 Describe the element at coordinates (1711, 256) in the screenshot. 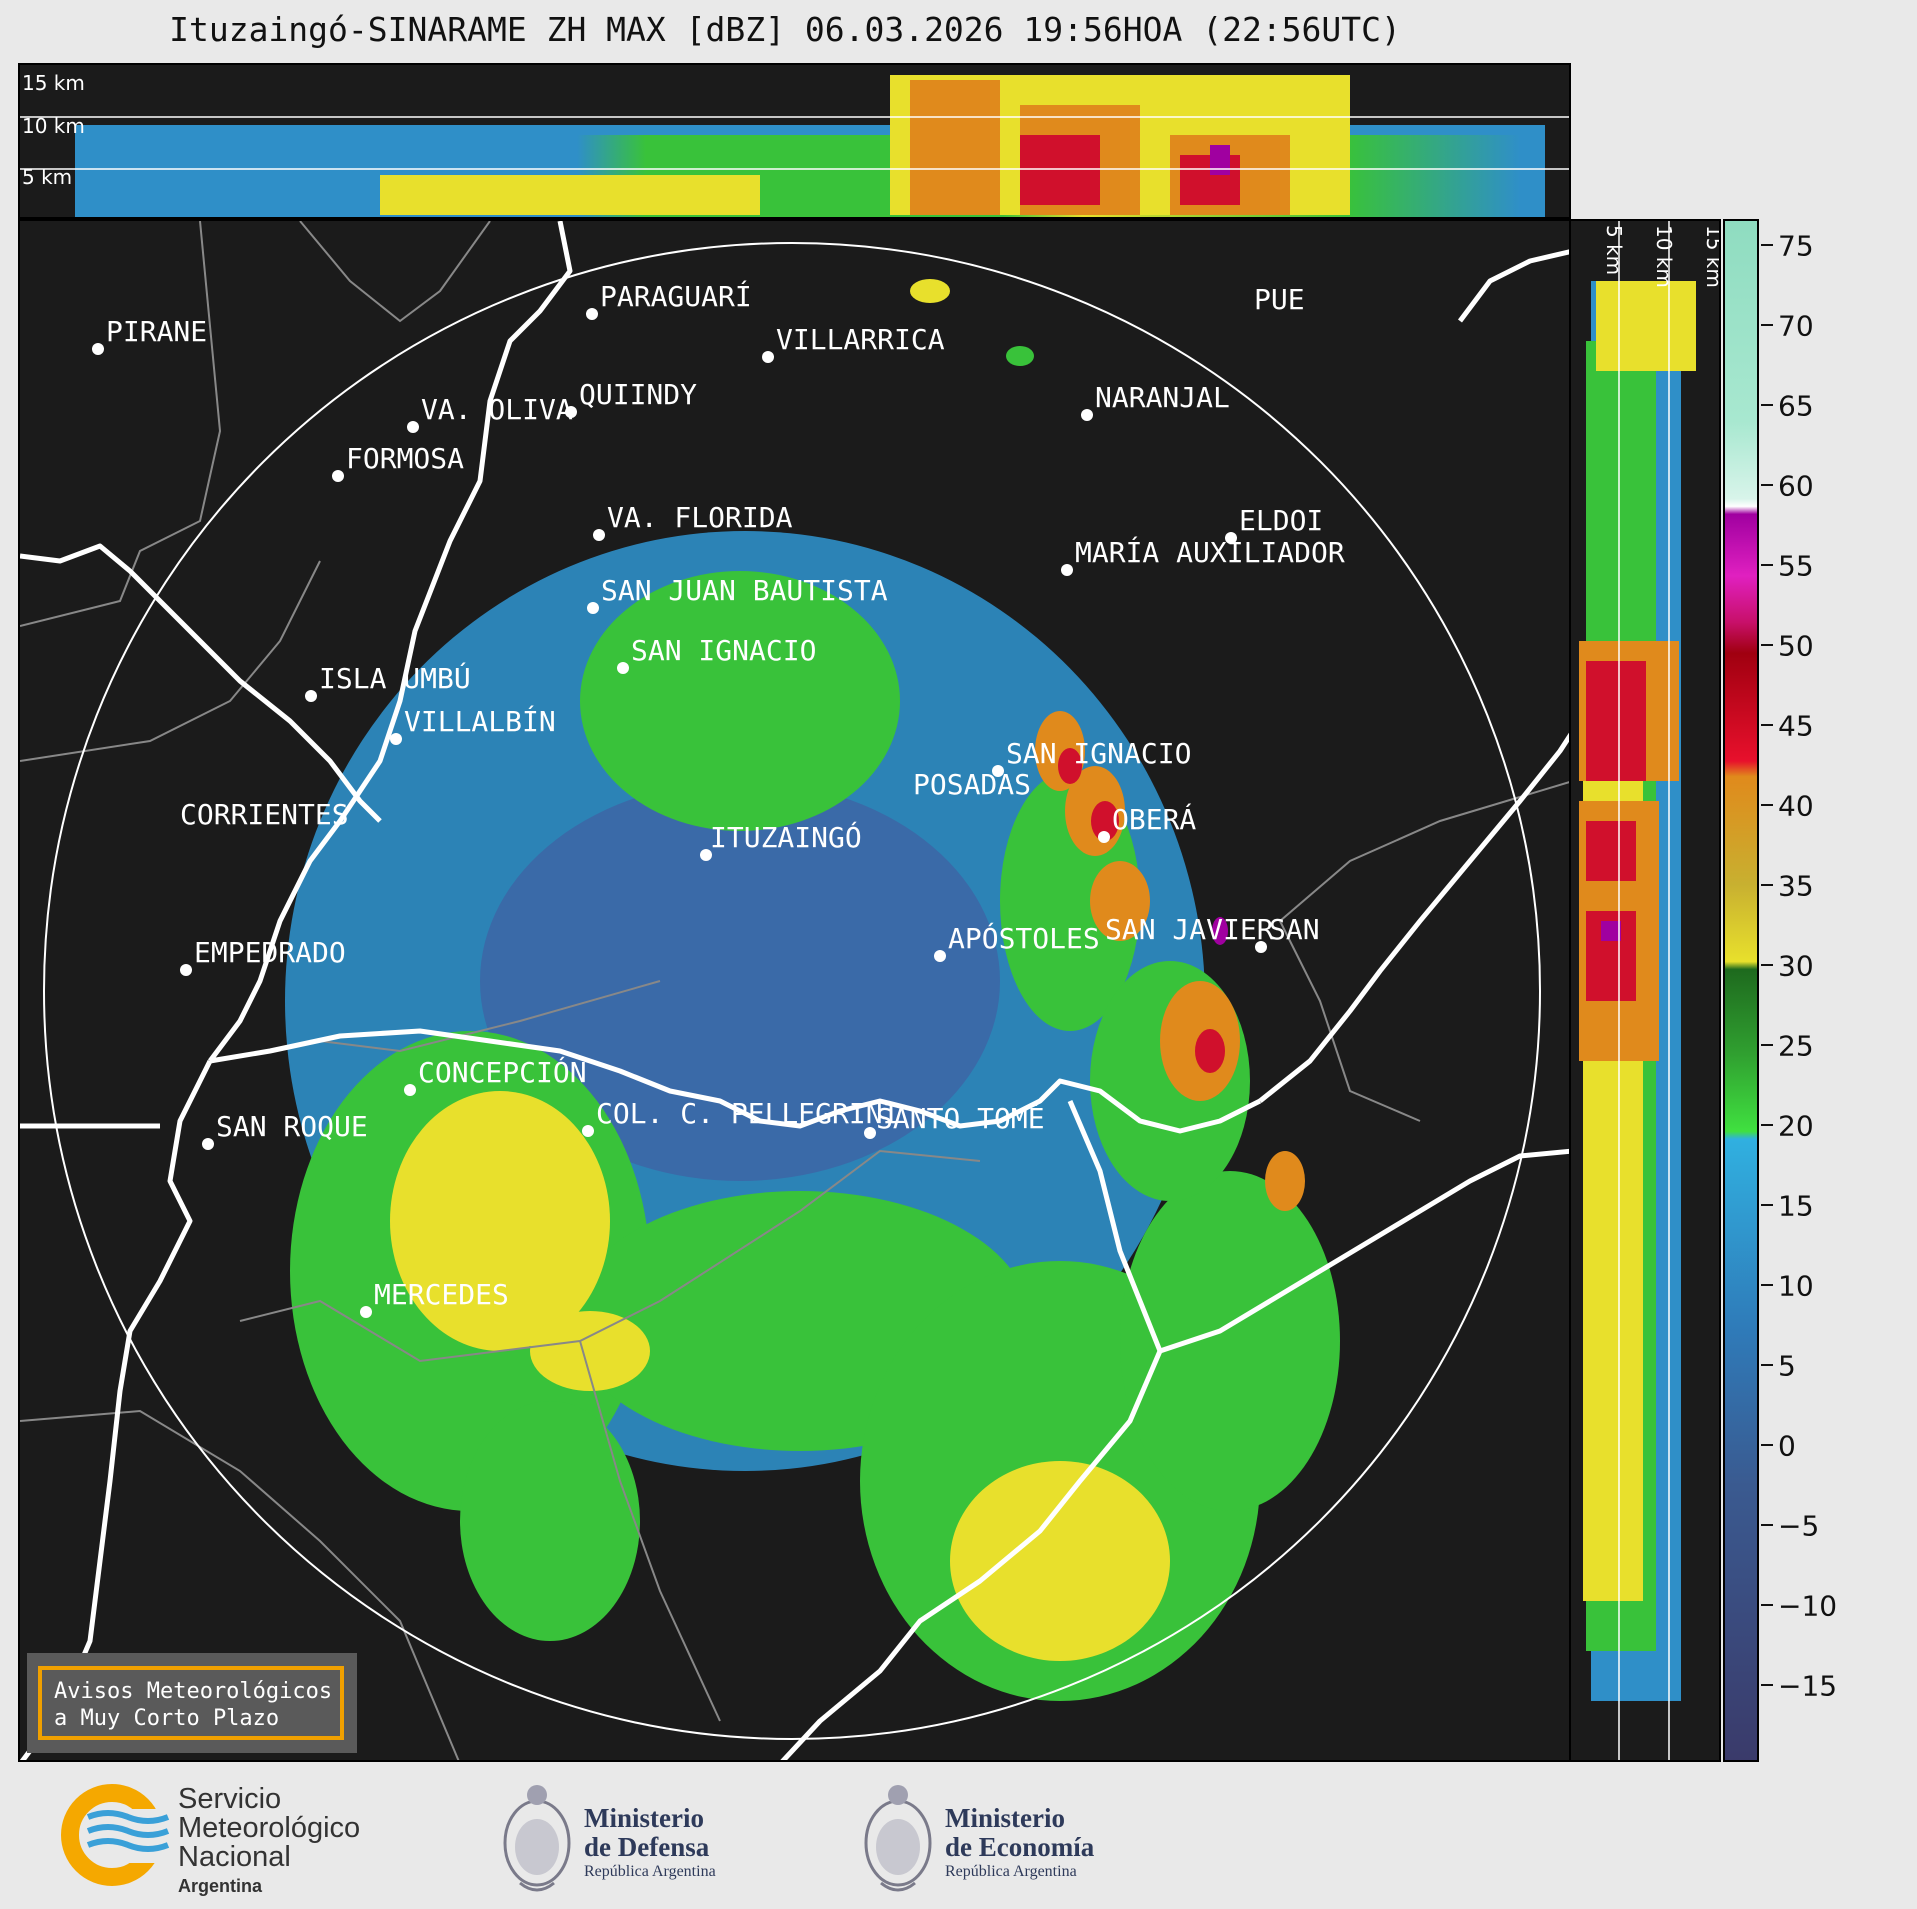

I see `side-alt-label-15: 15 km` at that location.